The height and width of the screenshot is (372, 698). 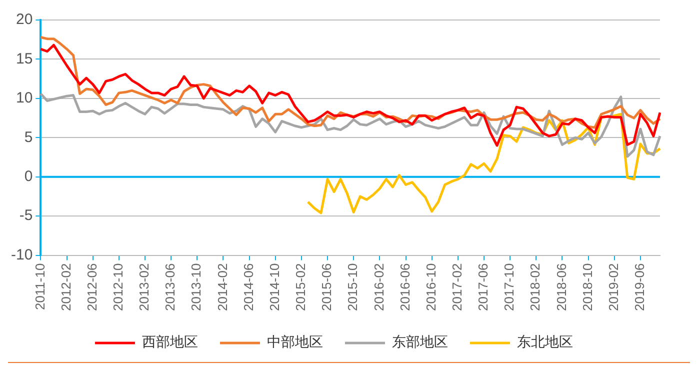 What do you see at coordinates (420, 342) in the screenshot?
I see `legend-label: 东部地区` at bounding box center [420, 342].